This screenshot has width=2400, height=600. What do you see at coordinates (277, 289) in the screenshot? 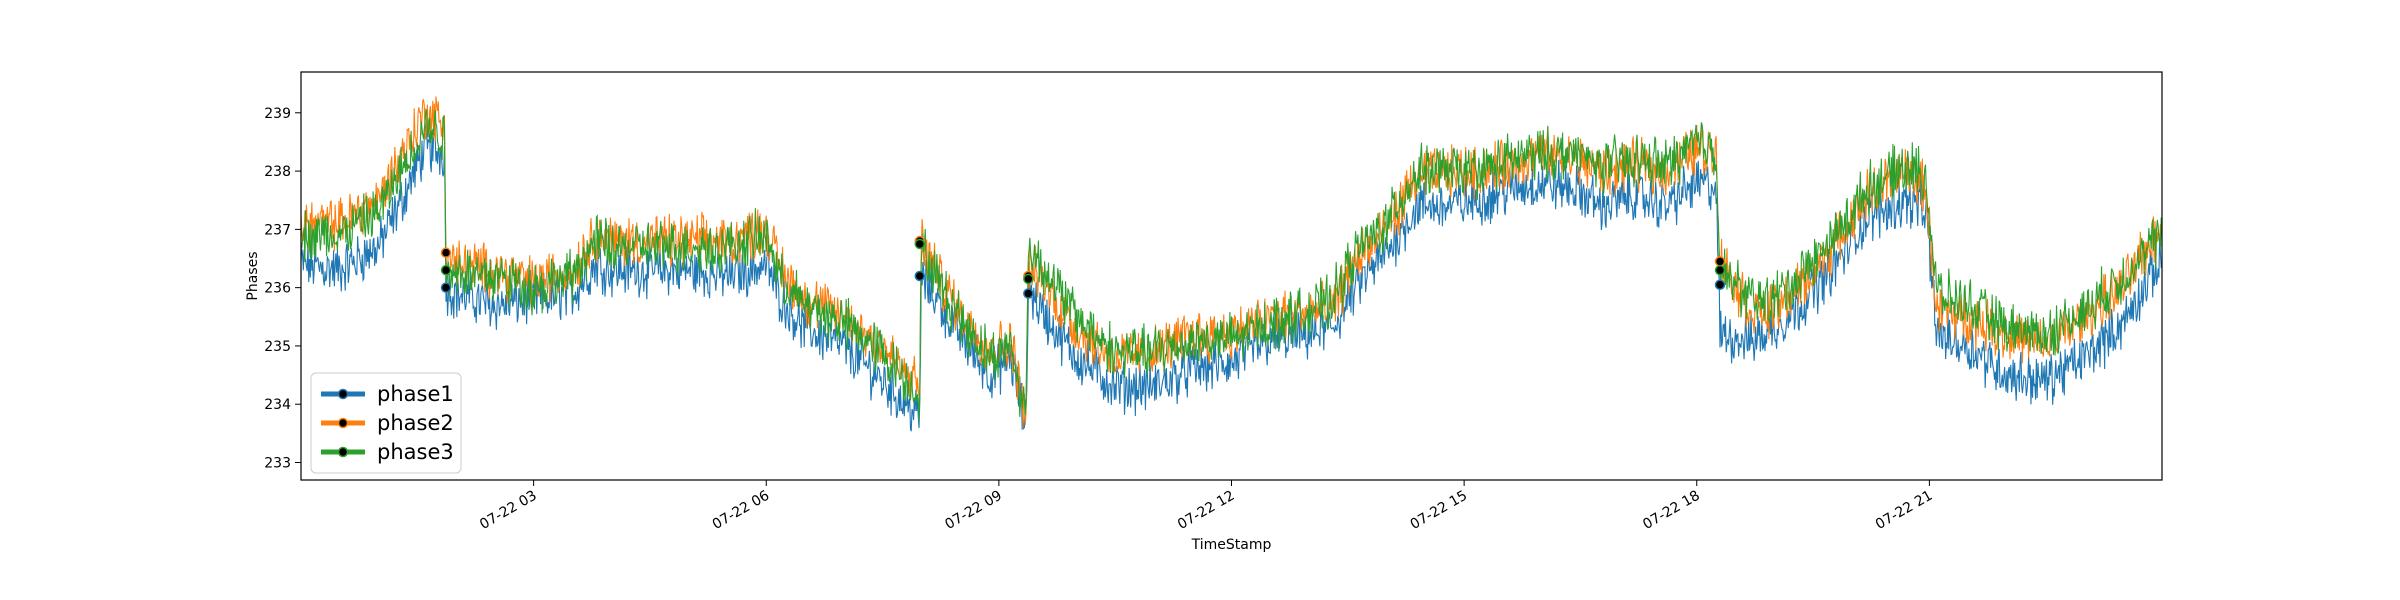
I see `y-tick-label-236: 236` at bounding box center [277, 289].